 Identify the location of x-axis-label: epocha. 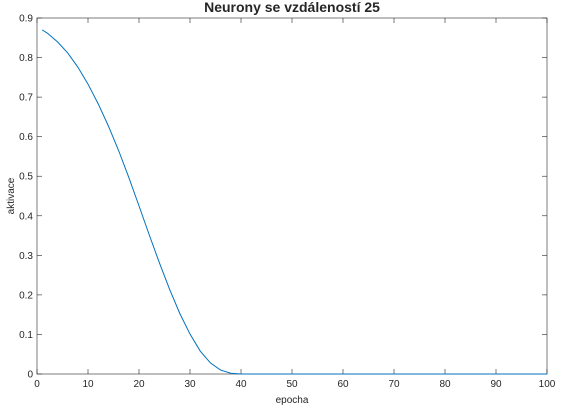
(292, 400).